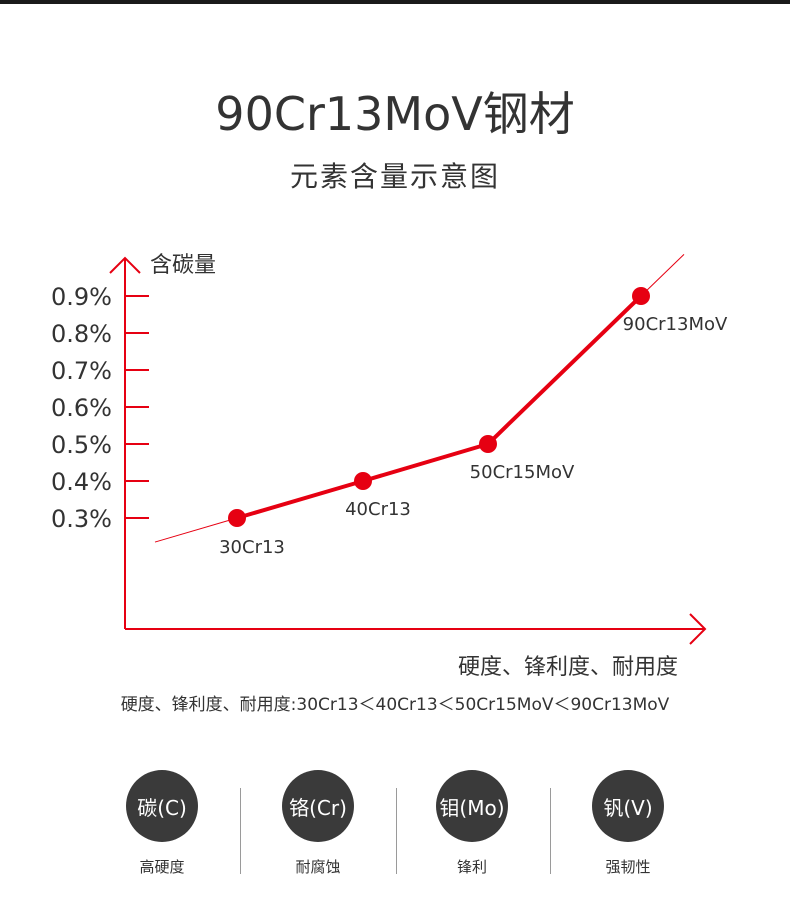 The width and height of the screenshot is (790, 922). I want to click on element-badge: 碳(C), so click(162, 806).